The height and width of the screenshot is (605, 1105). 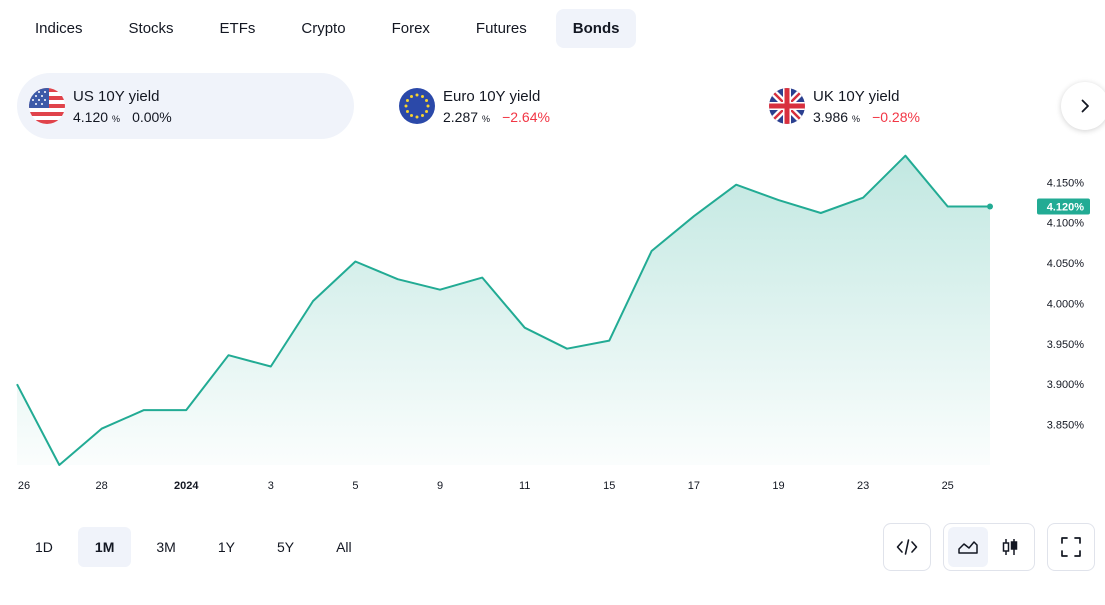 What do you see at coordinates (186, 486) in the screenshot?
I see `x-tick-label: 2024` at bounding box center [186, 486].